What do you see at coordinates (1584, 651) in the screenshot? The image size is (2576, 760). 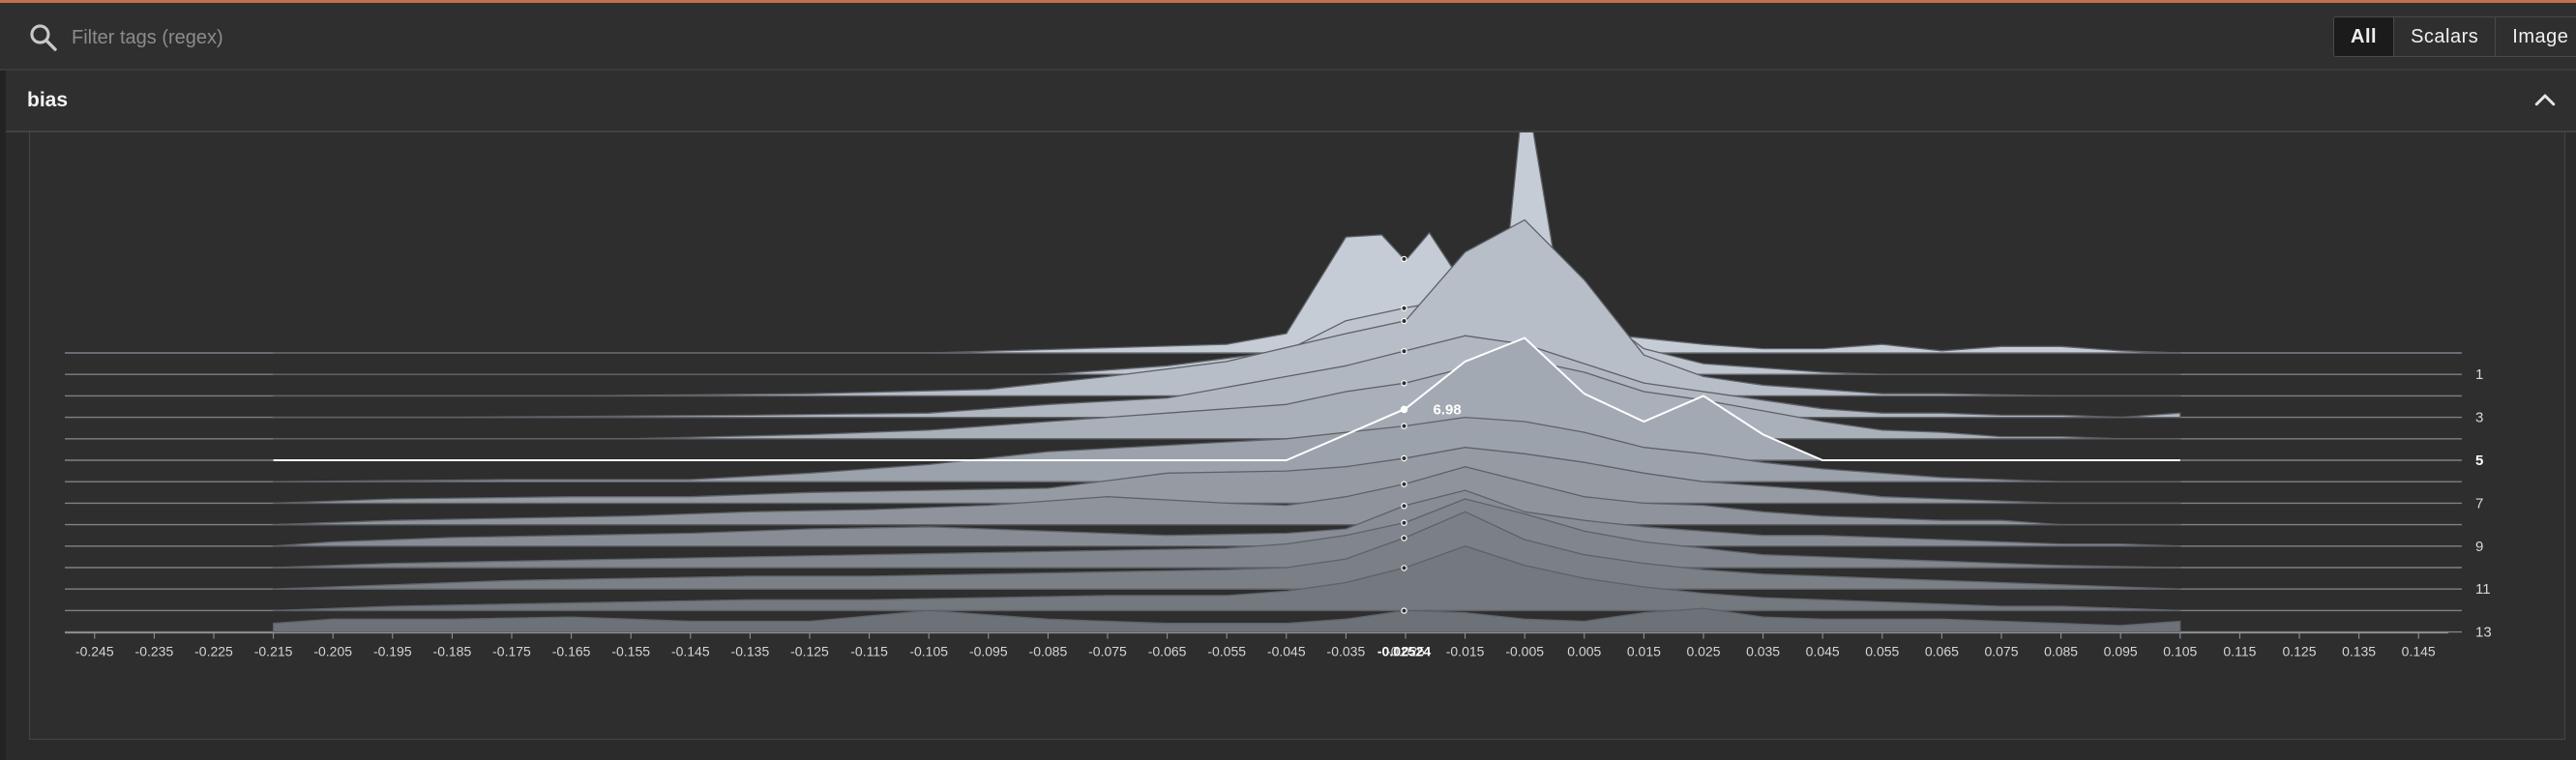 I see `x-tick-label: 0.005` at bounding box center [1584, 651].